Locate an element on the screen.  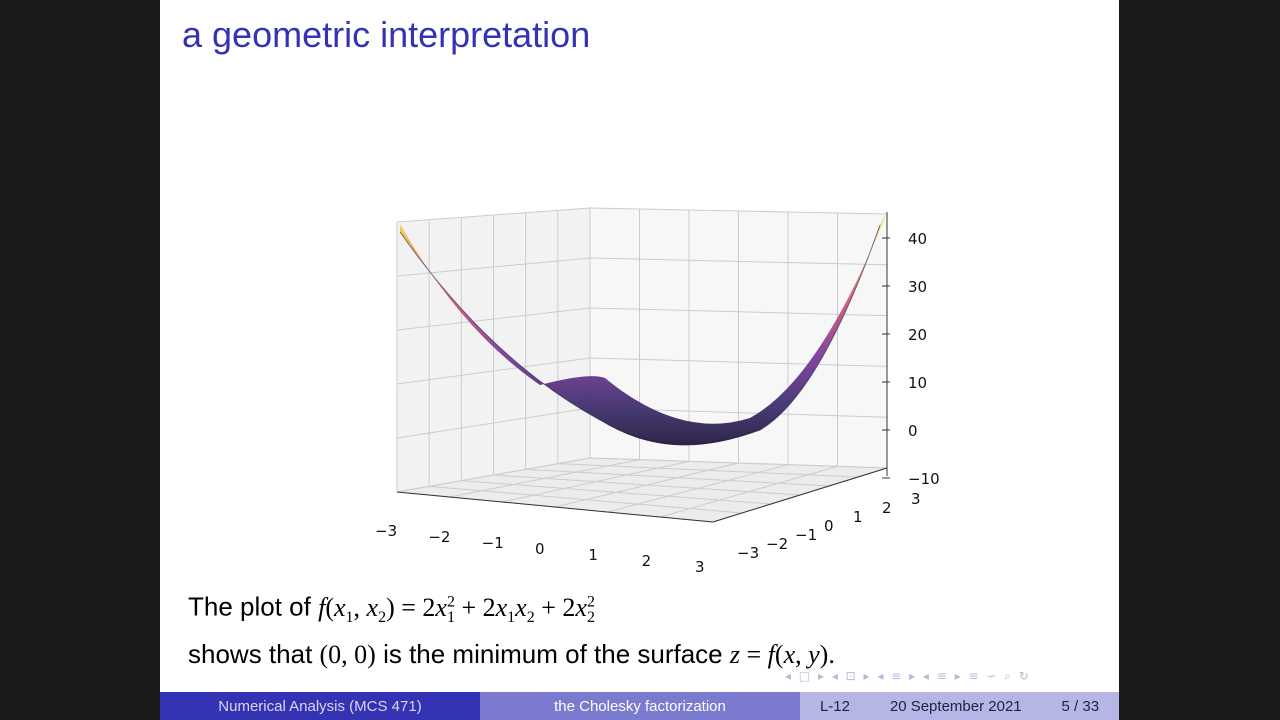
y-tick-label: −1 is located at coordinates (806, 535).